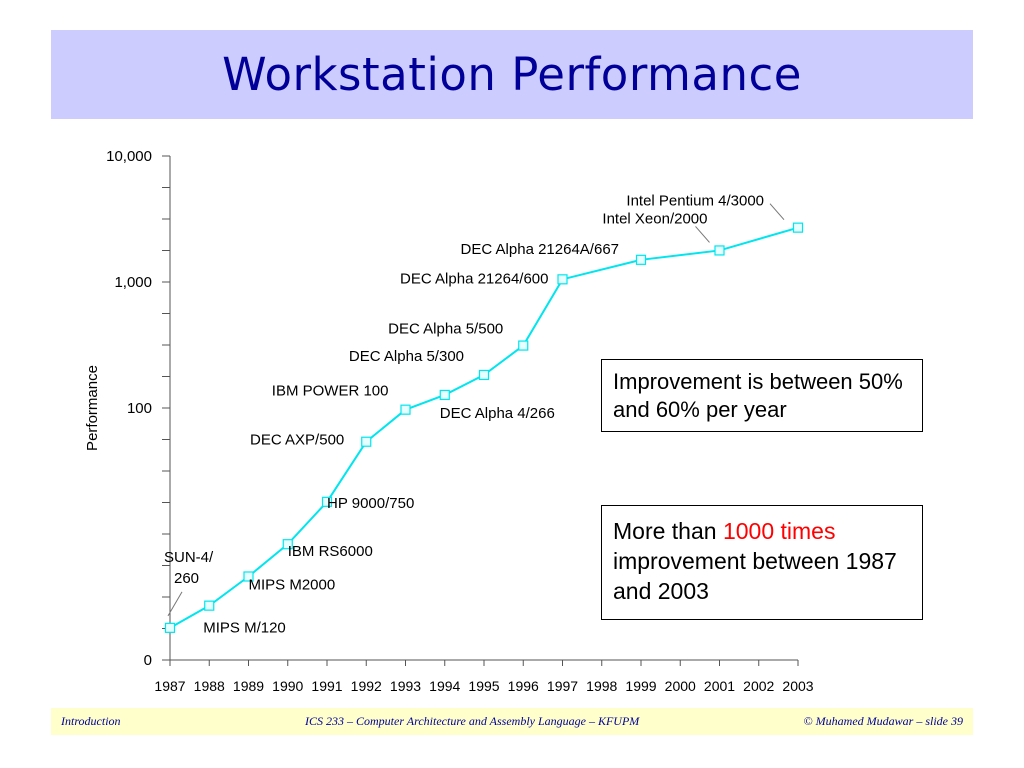 This screenshot has width=1024, height=768. What do you see at coordinates (406, 356) in the screenshot?
I see `data-point-label: DEC Alpha 5/300` at bounding box center [406, 356].